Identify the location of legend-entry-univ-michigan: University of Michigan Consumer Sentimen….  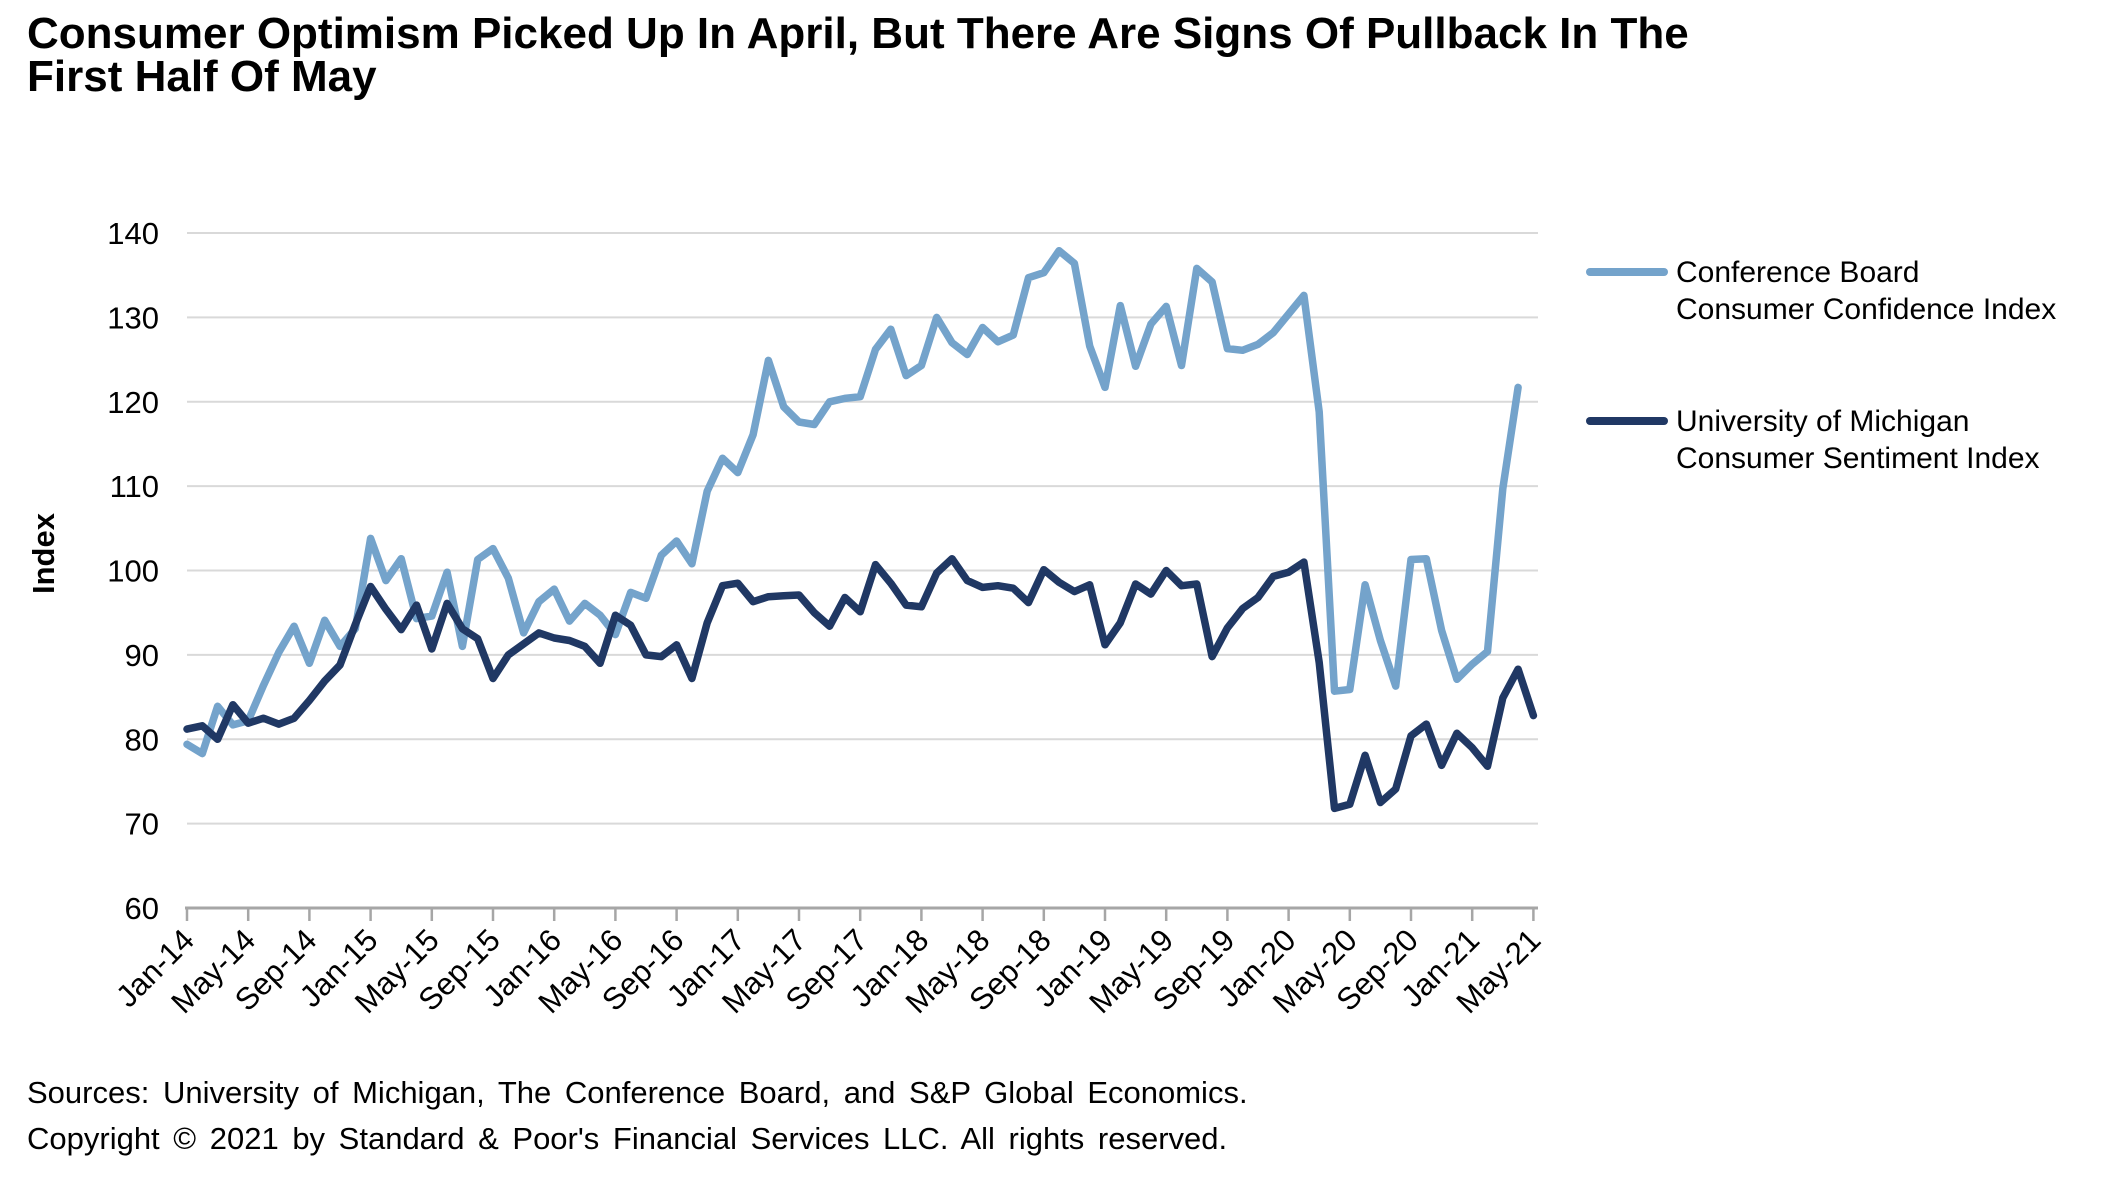
(1821, 440).